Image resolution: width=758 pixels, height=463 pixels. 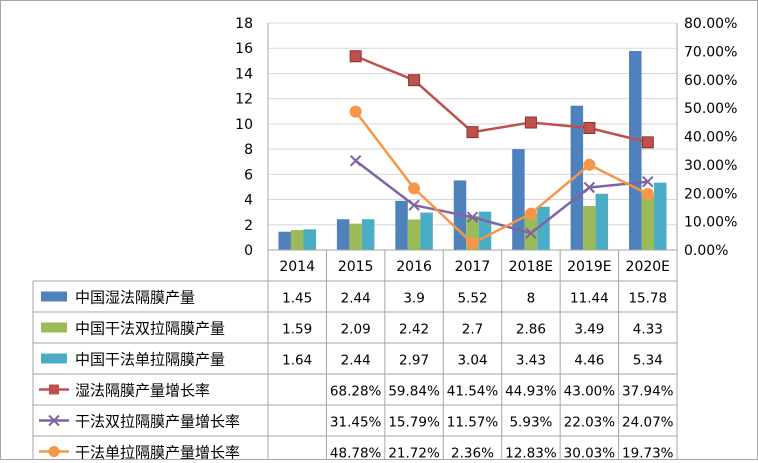 What do you see at coordinates (710, 109) in the screenshot?
I see `right-axis-tick-label: 50.00%` at bounding box center [710, 109].